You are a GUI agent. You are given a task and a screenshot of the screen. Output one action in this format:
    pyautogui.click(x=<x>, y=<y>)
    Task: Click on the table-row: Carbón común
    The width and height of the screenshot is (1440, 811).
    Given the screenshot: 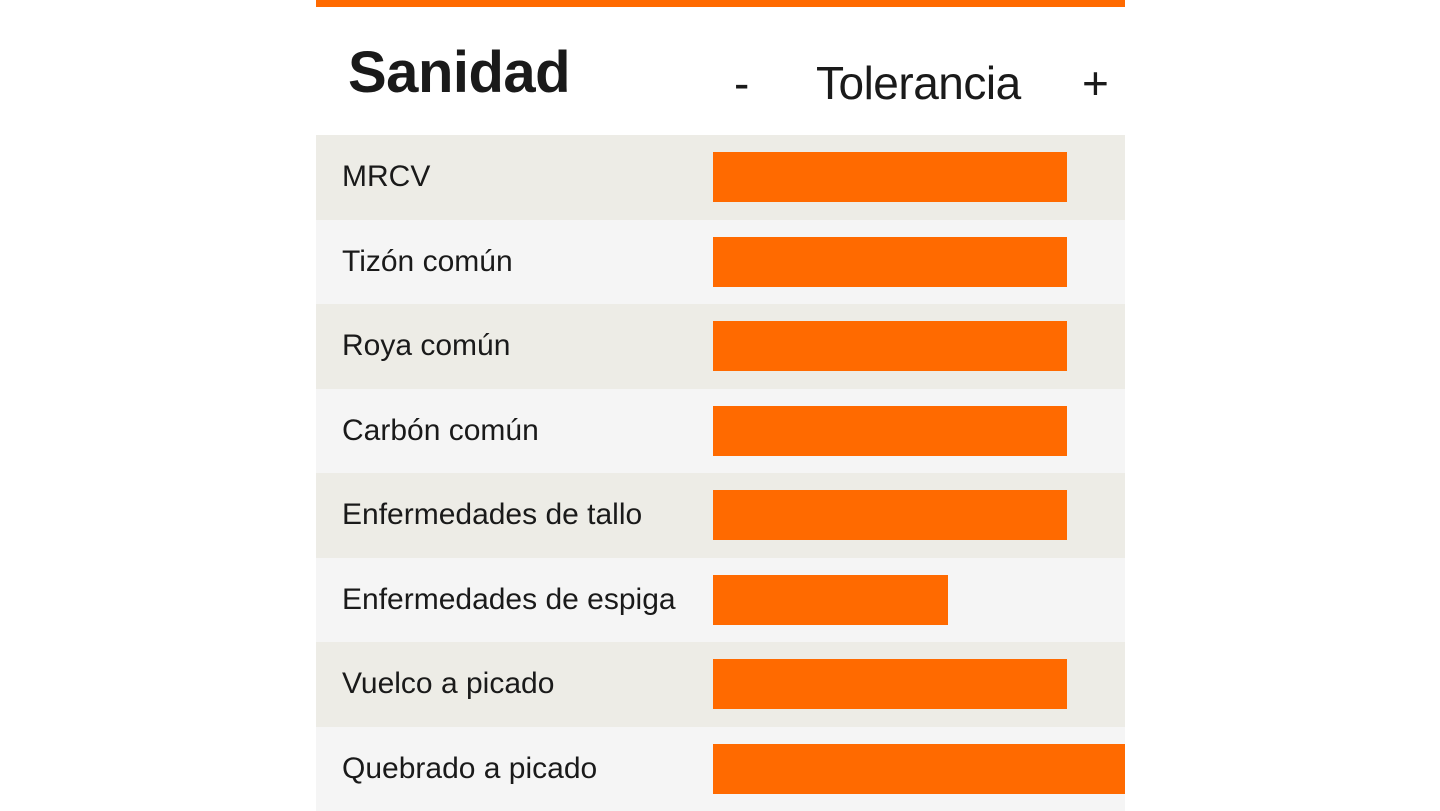 What is the action you would take?
    pyautogui.click(x=720, y=431)
    